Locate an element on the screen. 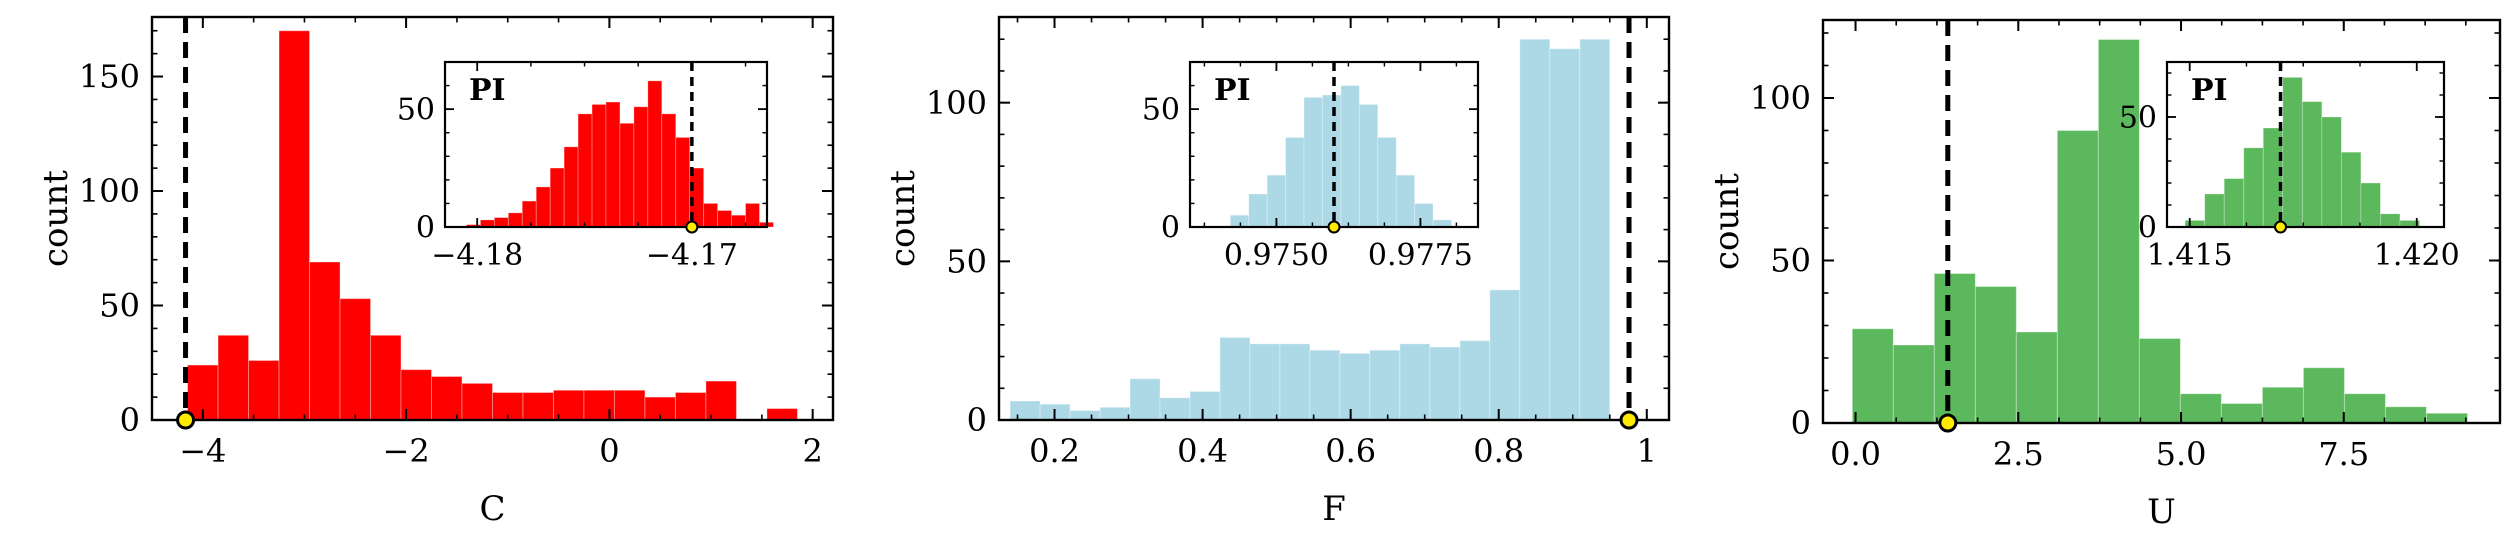  main-xtick-label: −4 is located at coordinates (202, 451).